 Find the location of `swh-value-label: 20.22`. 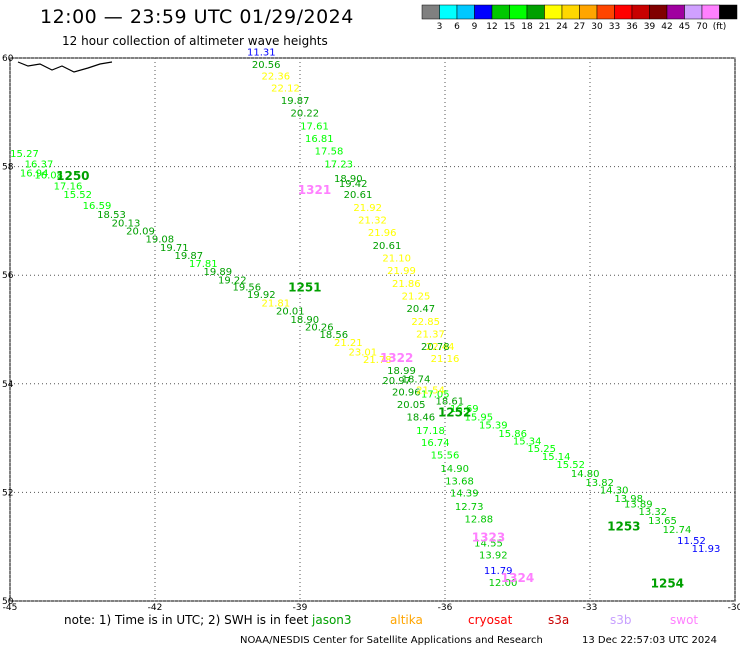

swh-value-label: 20.22 is located at coordinates (305, 114).